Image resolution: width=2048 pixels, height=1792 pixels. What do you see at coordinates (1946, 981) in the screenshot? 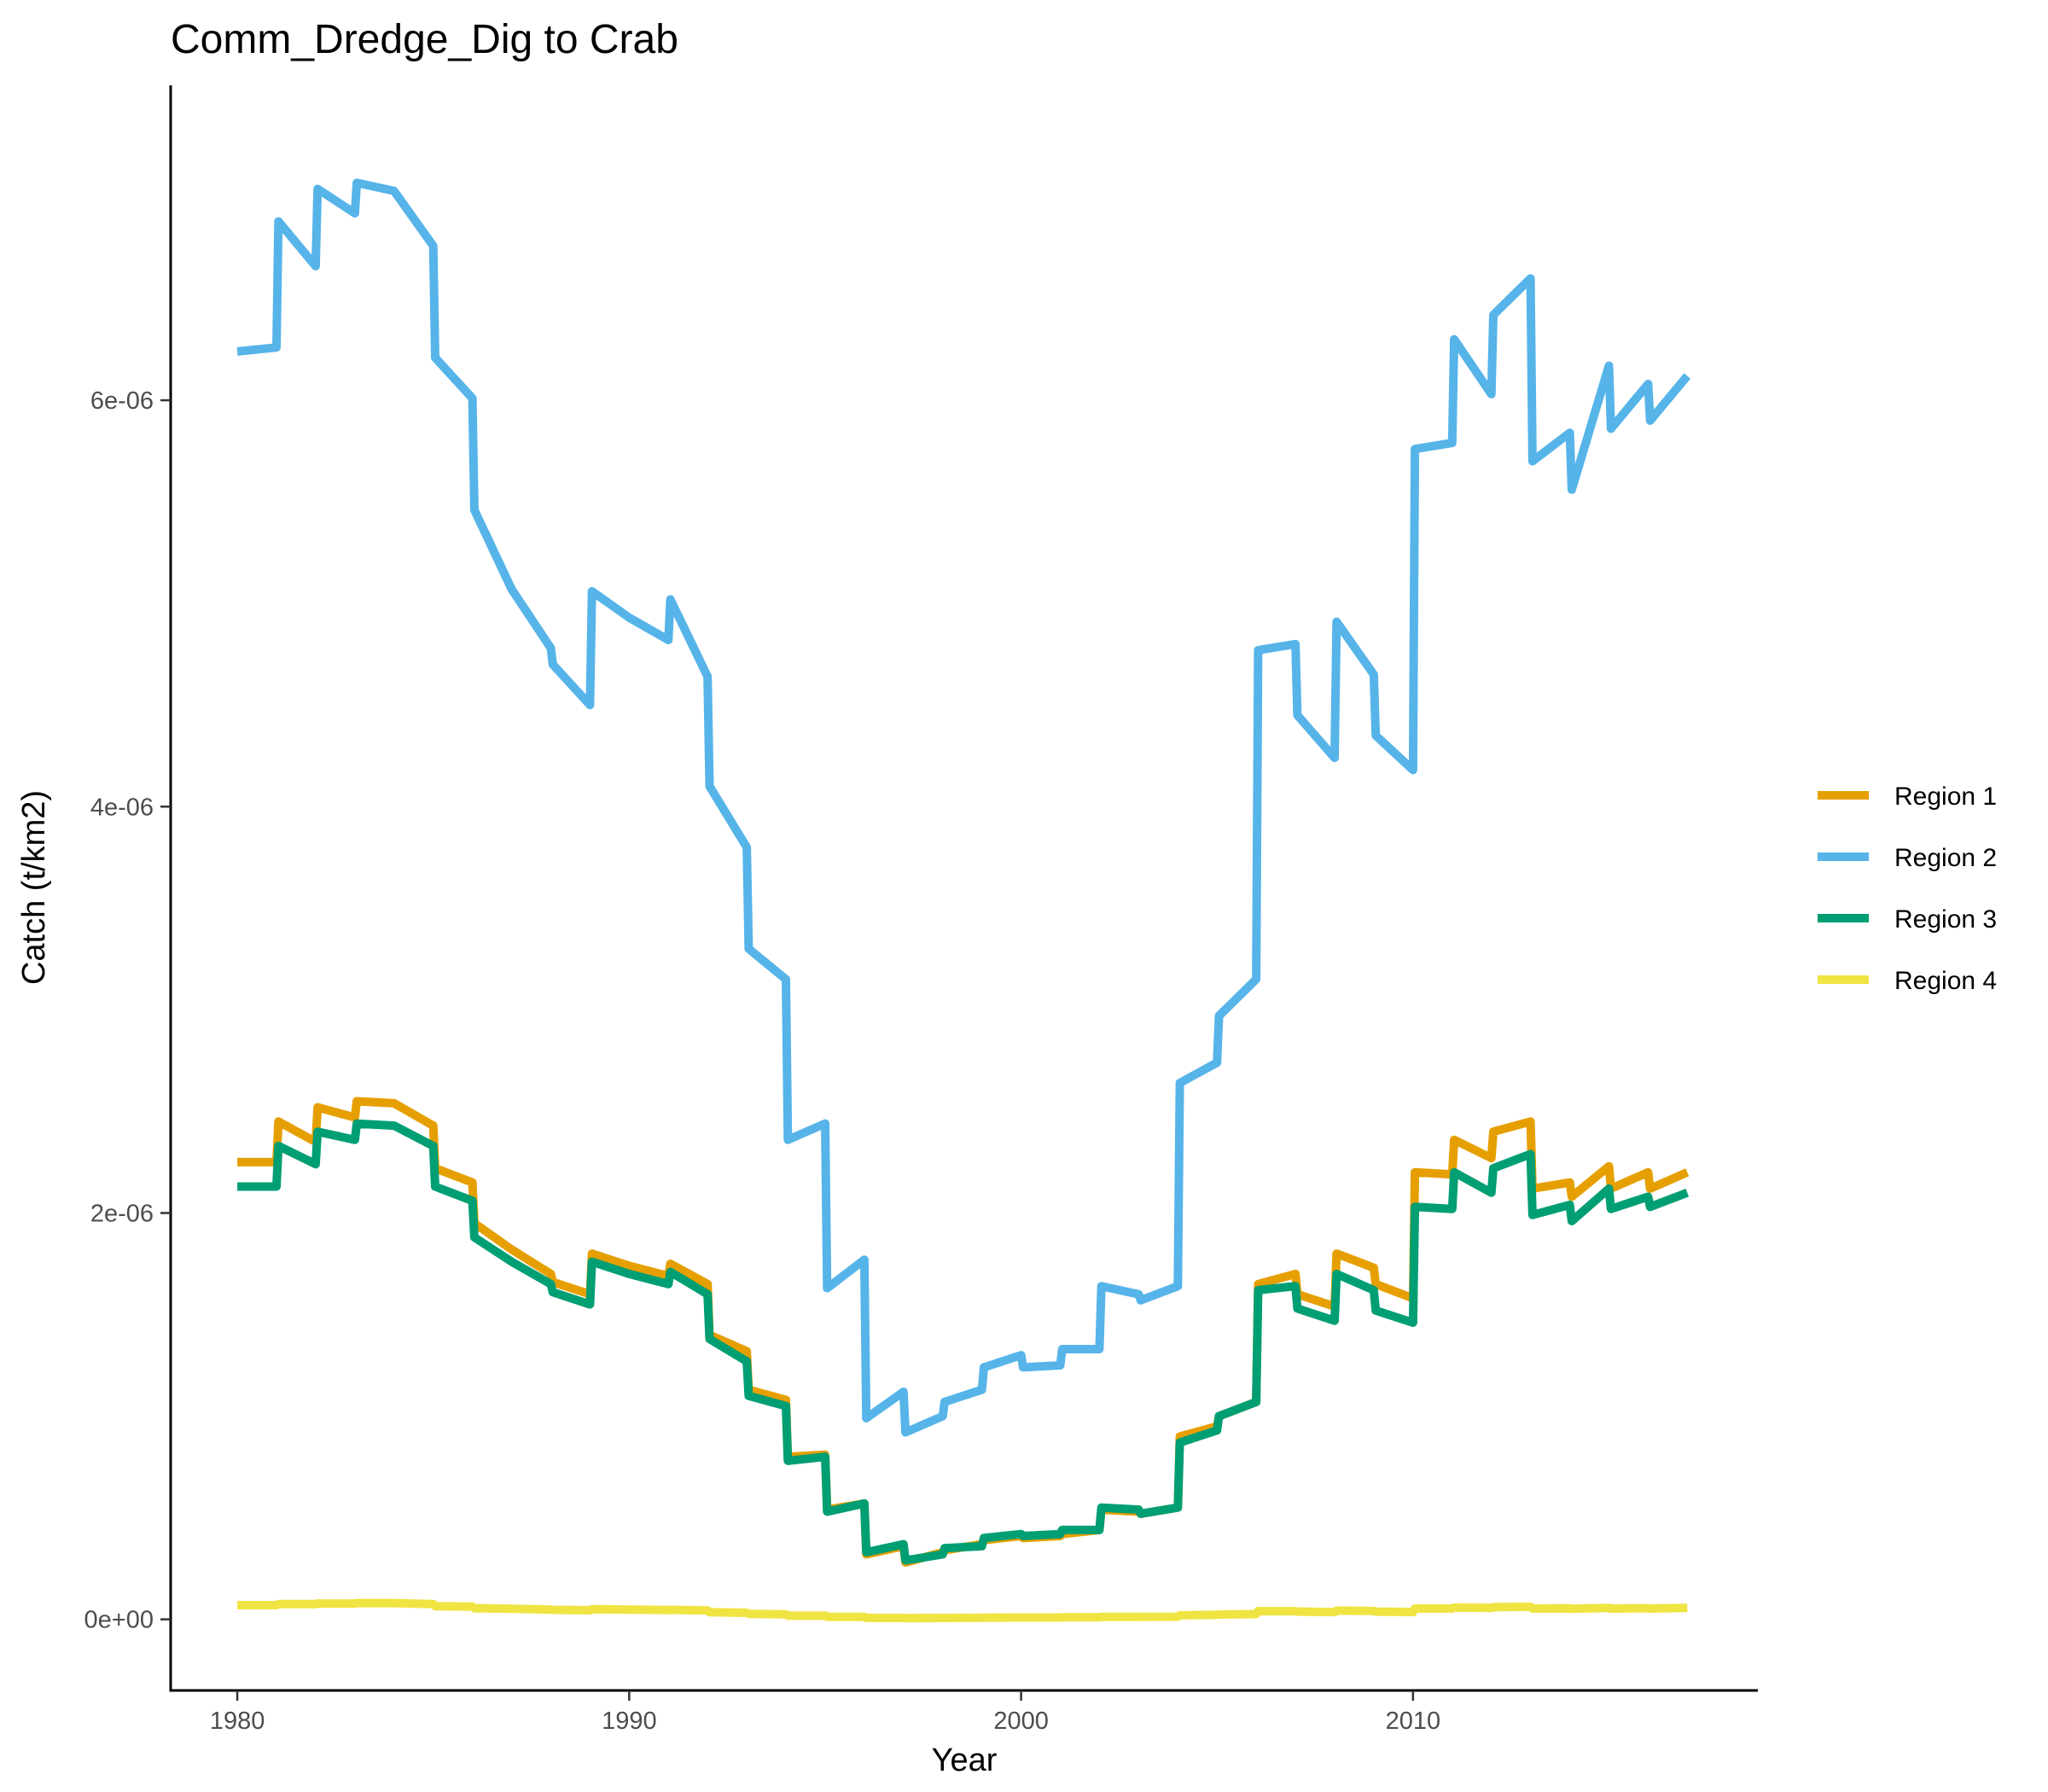
I see `legend-label-4: Region 4` at bounding box center [1946, 981].